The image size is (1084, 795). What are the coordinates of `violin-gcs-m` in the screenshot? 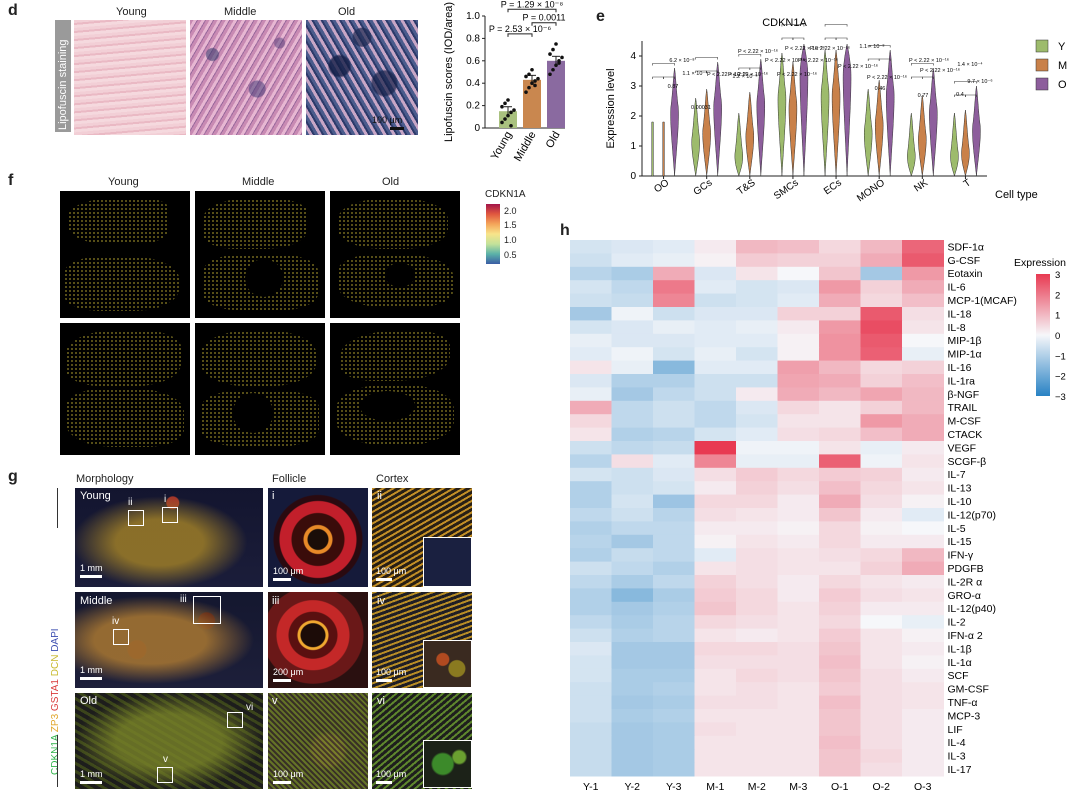 It's located at (706, 132).